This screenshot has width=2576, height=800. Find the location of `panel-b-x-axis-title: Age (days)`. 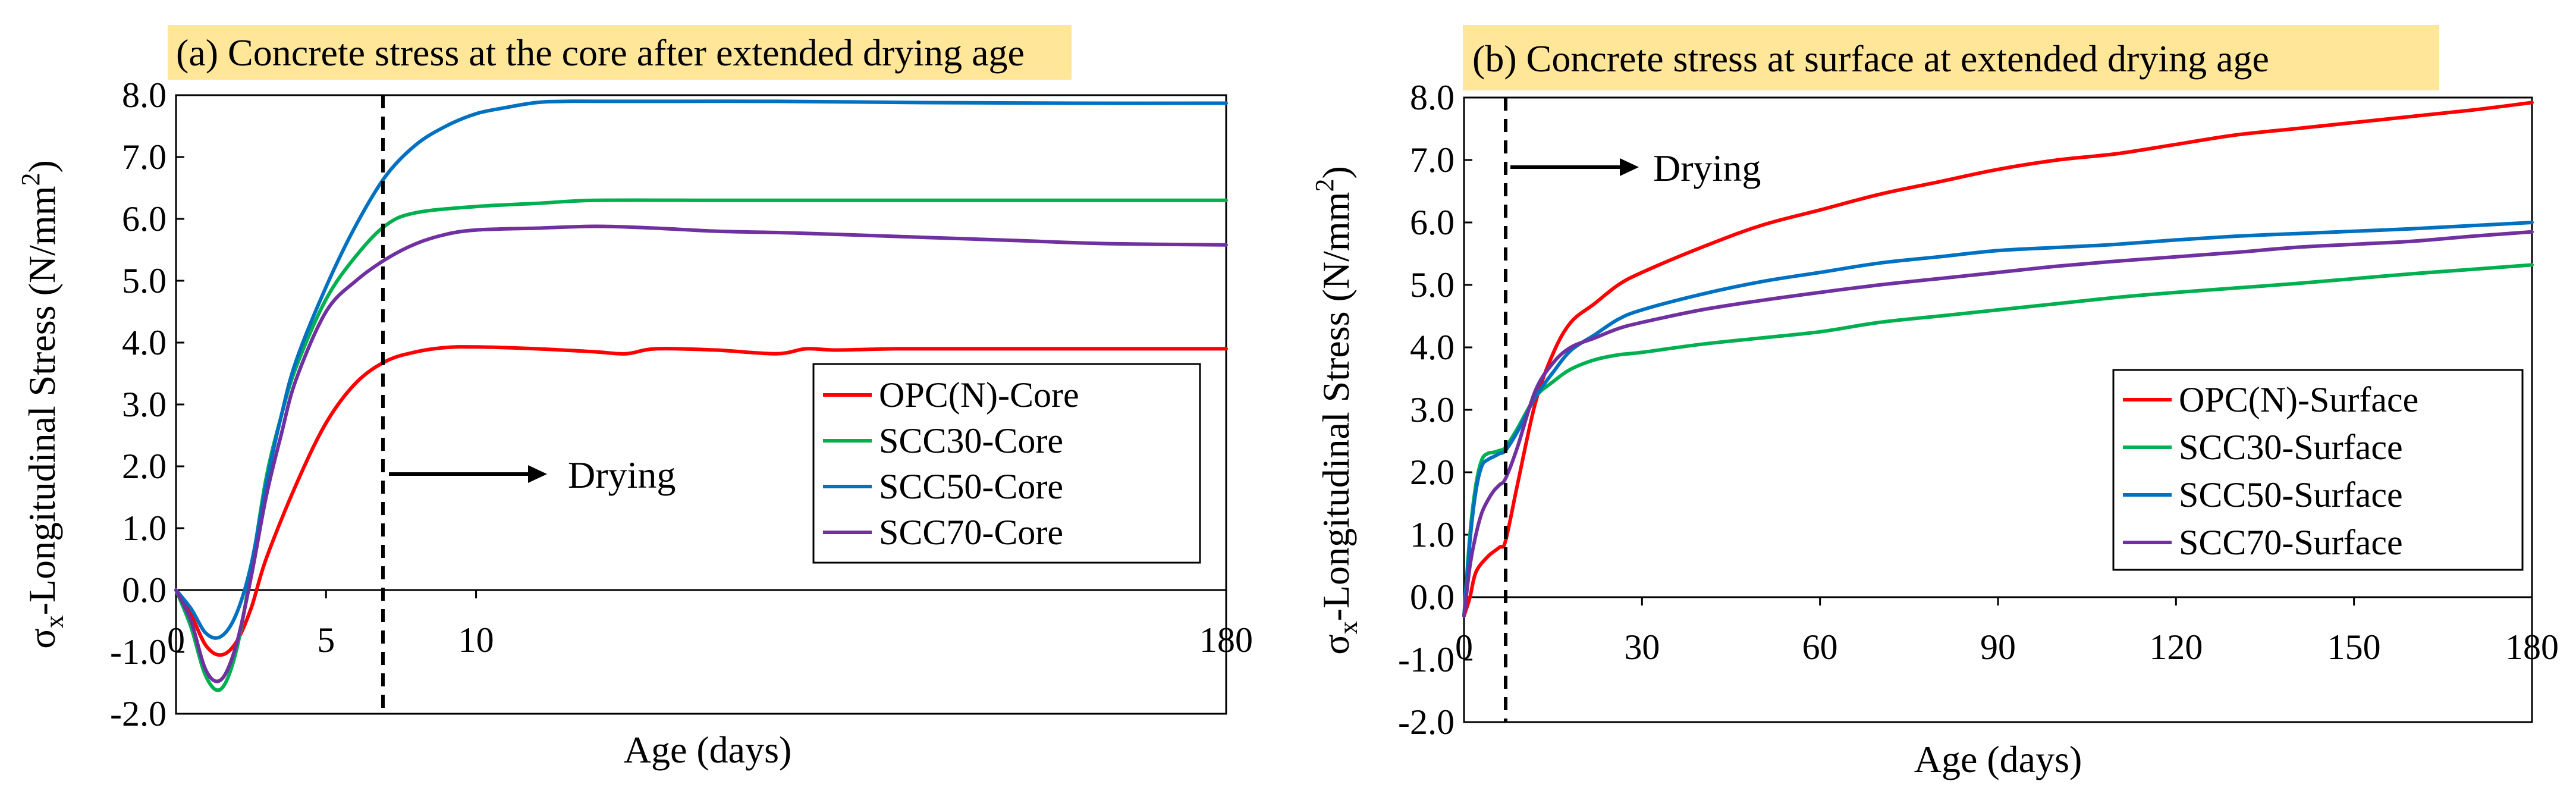

panel-b-x-axis-title: Age (days) is located at coordinates (1998, 759).